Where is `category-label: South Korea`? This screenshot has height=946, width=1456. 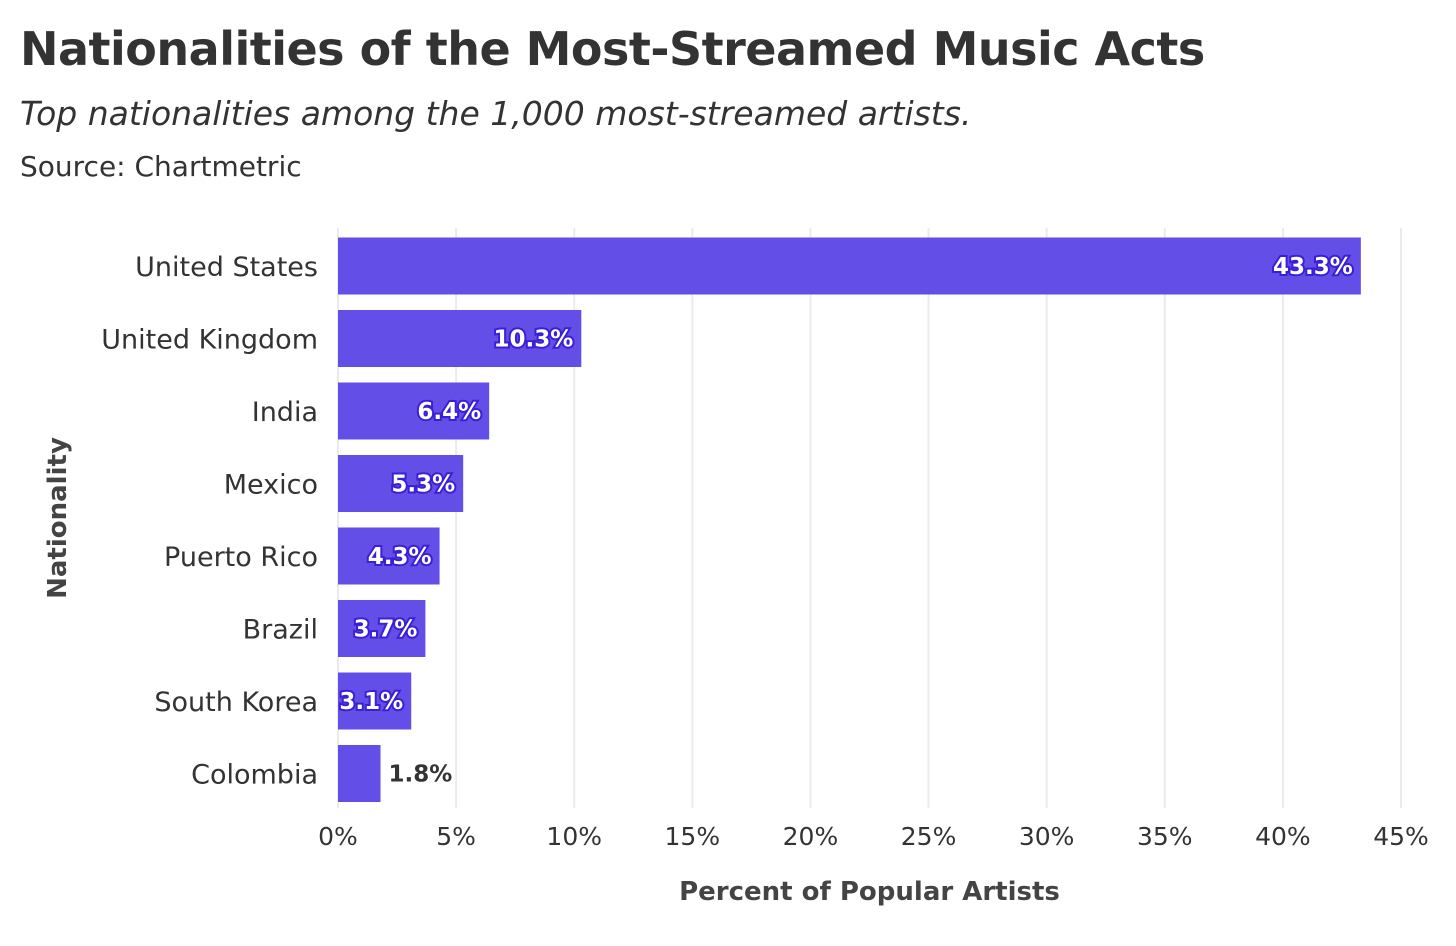
category-label: South Korea is located at coordinates (236, 702).